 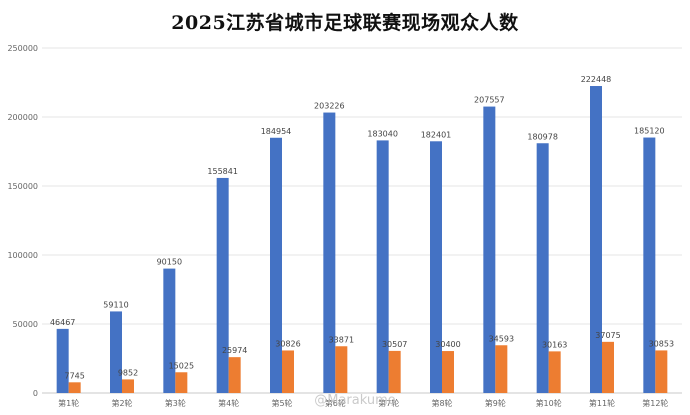 What do you see at coordinates (388, 403) in the screenshot?
I see `x-tick-label: 第7轮` at bounding box center [388, 403].